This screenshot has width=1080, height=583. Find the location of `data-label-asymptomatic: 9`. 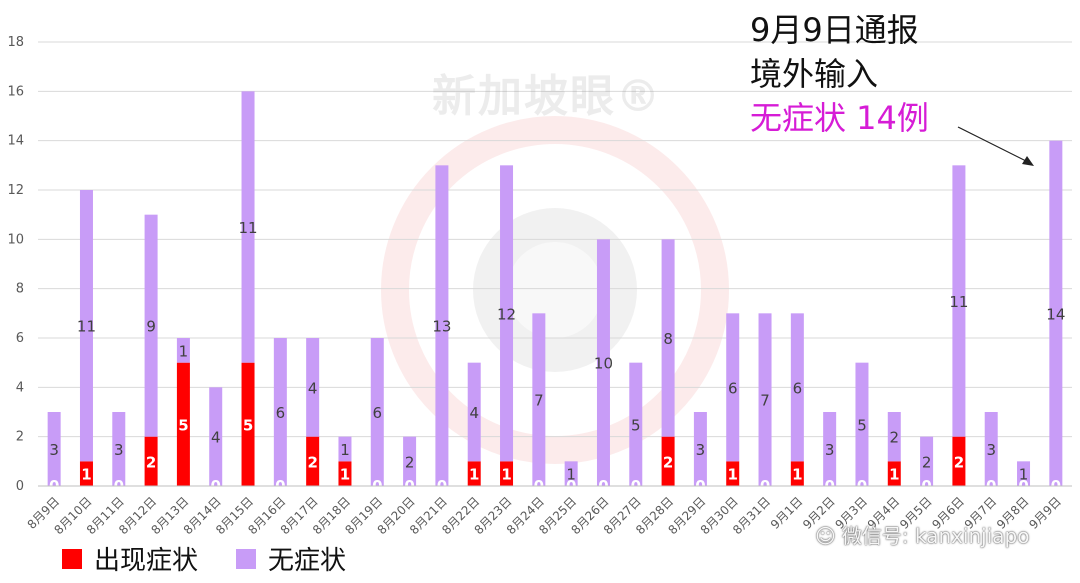

data-label-asymptomatic: 9 is located at coordinates (151, 327).